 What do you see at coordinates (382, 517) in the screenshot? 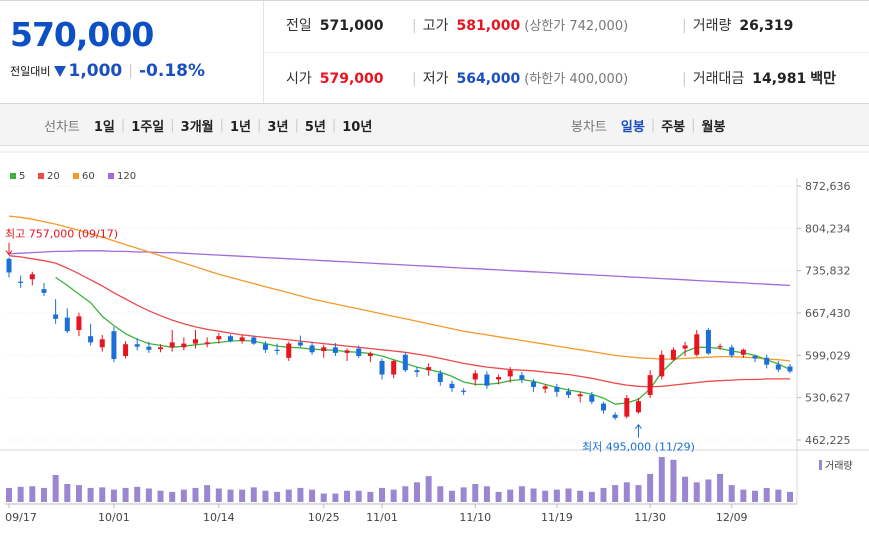
I see `x-tick-label: 11/01` at bounding box center [382, 517].